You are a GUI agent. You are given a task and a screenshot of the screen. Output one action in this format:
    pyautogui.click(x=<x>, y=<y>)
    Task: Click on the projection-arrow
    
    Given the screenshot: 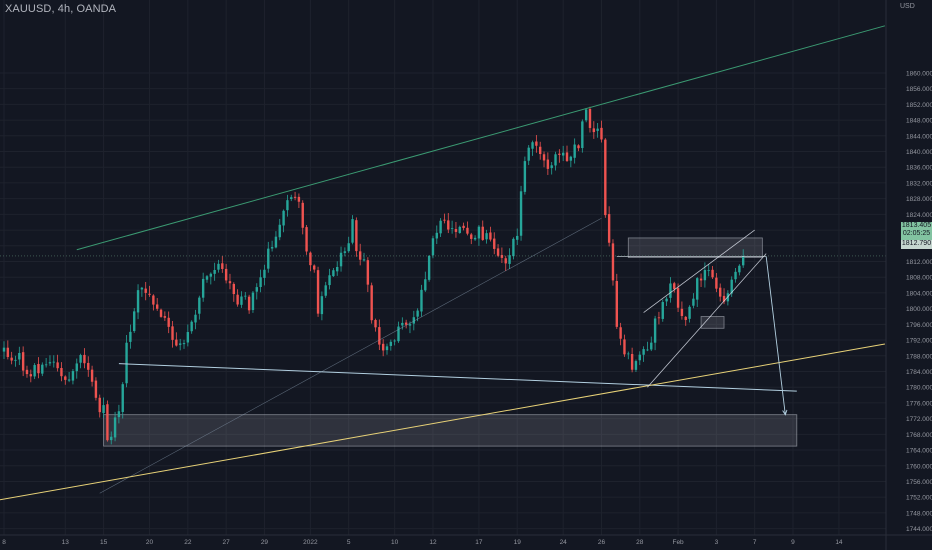 What is the action you would take?
    pyautogui.click(x=775, y=335)
    